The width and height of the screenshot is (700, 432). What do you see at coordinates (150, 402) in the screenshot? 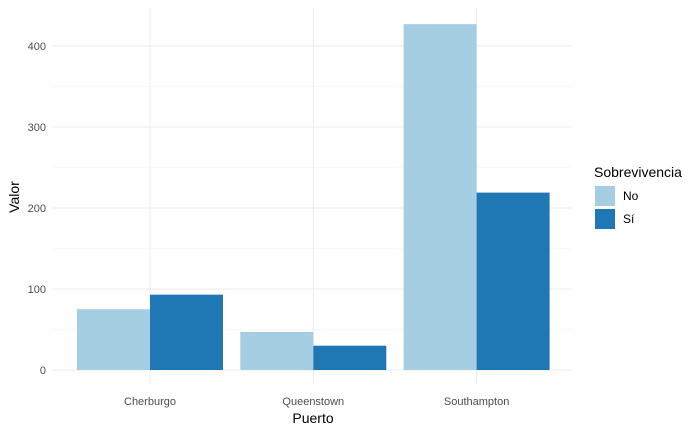
I see `x-tick-label: Cherburgo` at bounding box center [150, 402].